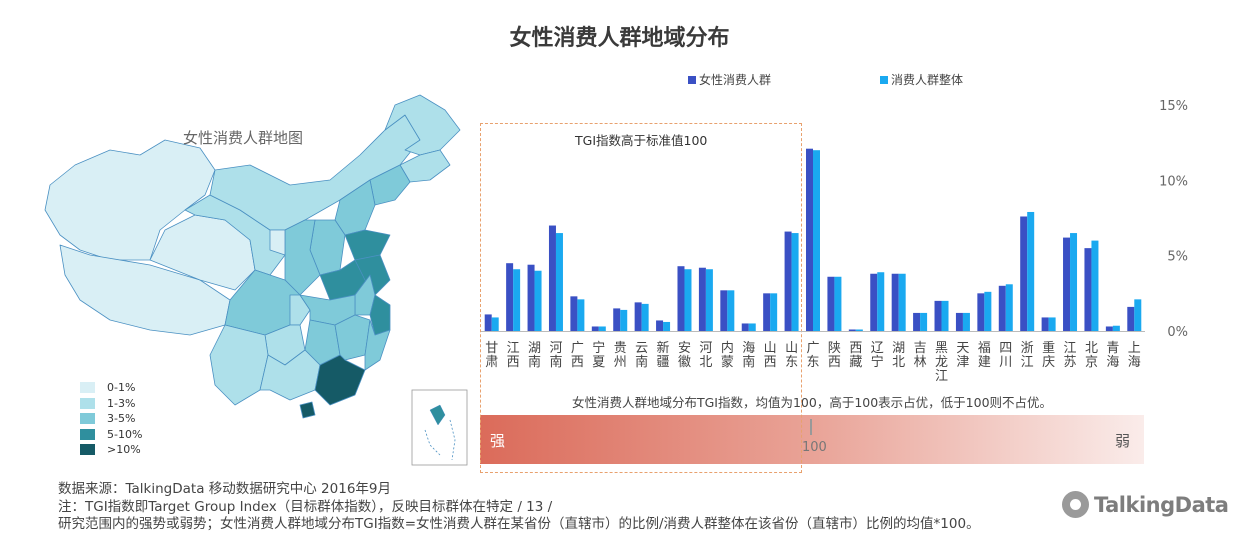 This screenshot has width=1239, height=542. I want to click on x-tick-label: 重, so click(1048, 348).